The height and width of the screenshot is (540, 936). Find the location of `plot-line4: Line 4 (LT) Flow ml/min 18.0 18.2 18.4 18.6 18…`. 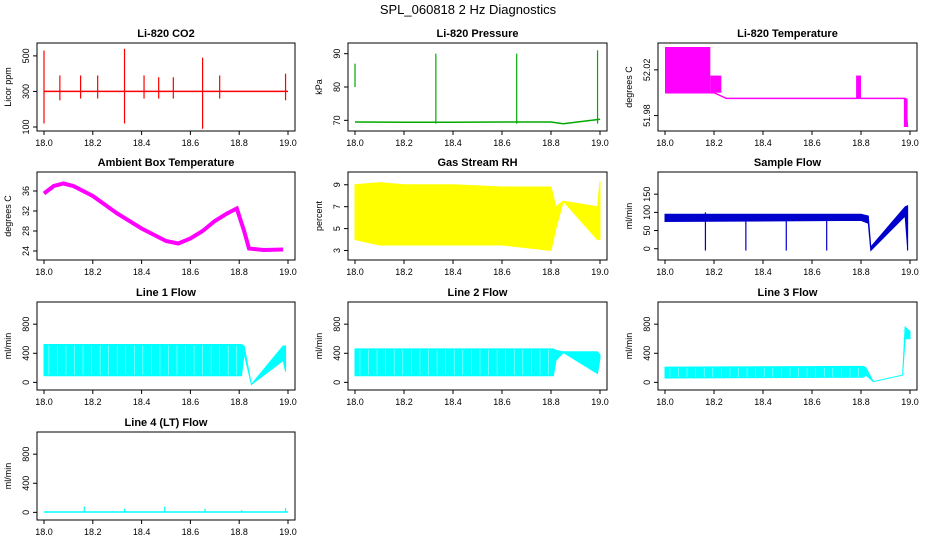

plot-line4: Line 4 (LT) Flow ml/min 18.0 18.2 18.4 18.6 18… is located at coordinates (150, 477).